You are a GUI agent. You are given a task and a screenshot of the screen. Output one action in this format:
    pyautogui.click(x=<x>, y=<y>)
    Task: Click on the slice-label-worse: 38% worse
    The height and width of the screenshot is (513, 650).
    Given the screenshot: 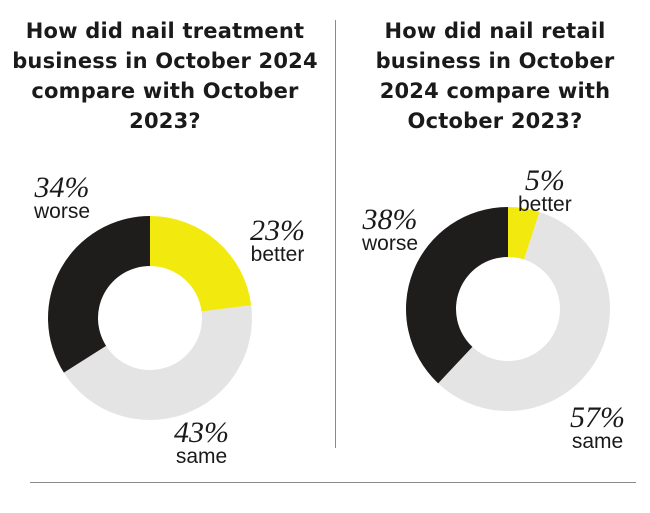 What is the action you would take?
    pyautogui.click(x=390, y=229)
    